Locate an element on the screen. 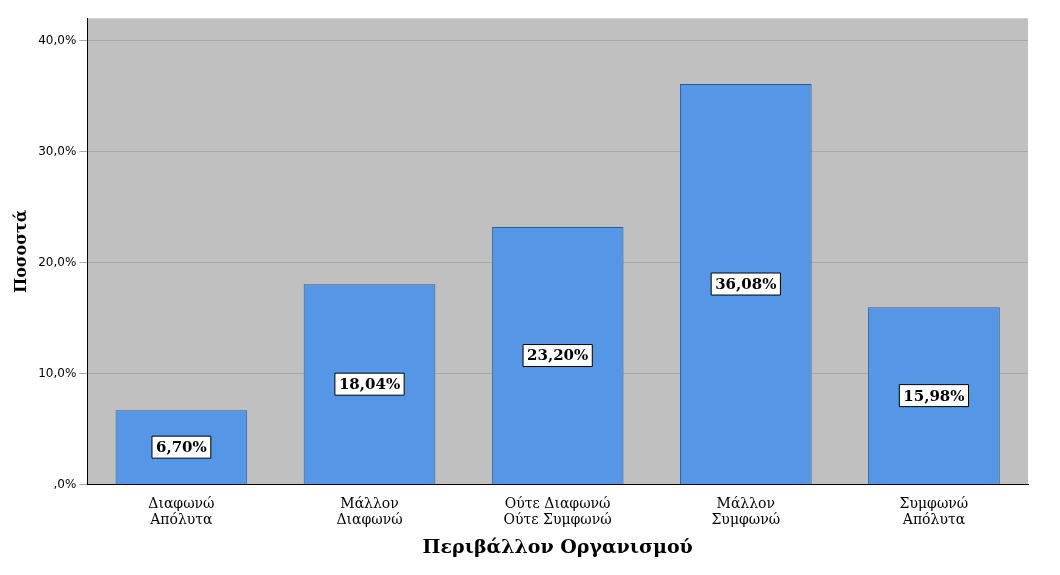  data-label: 23,20% is located at coordinates (558, 355).